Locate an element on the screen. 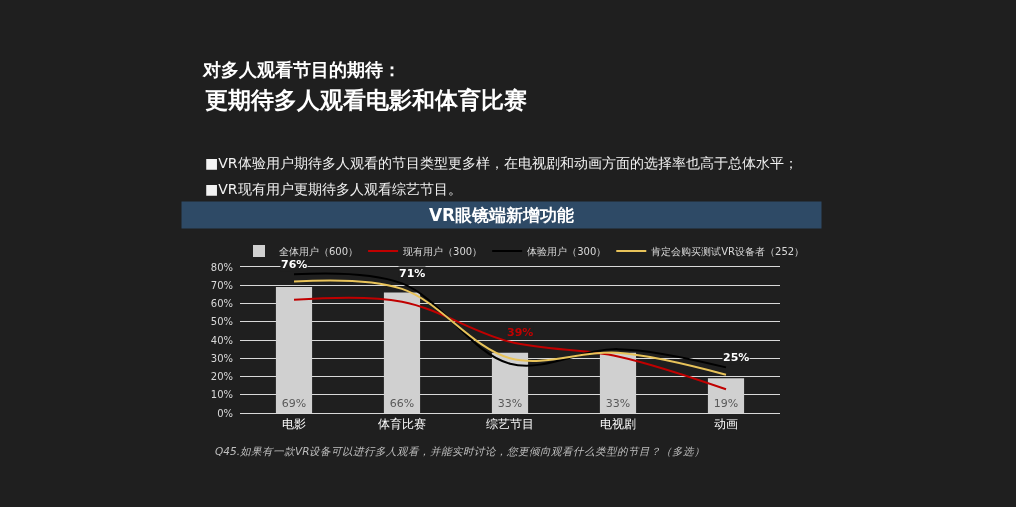 This screenshot has width=1016, height=507. y-tick-label: 80% is located at coordinates (221, 267).